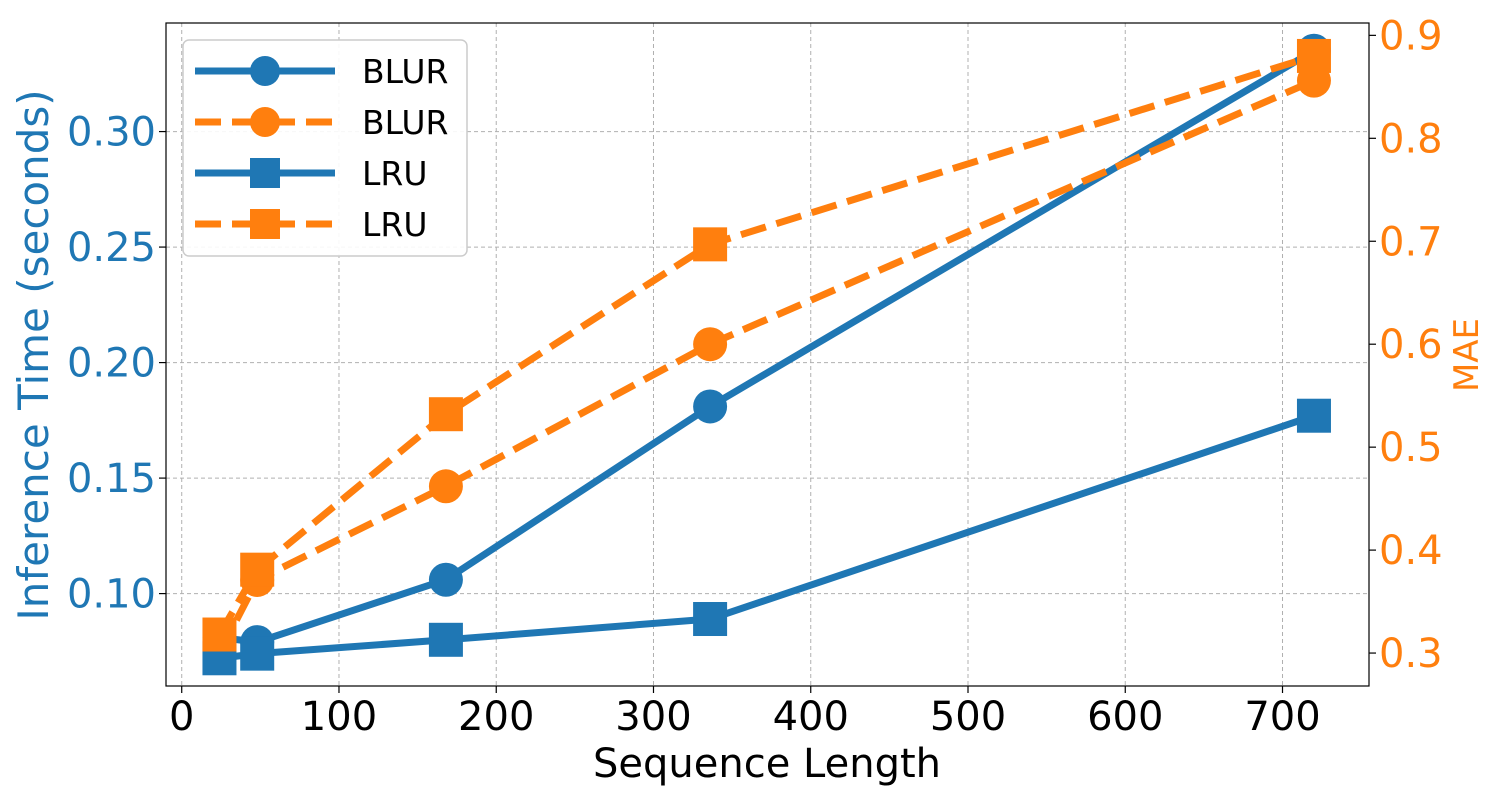 This screenshot has height=800, width=1500. What do you see at coordinates (1411, 242) in the screenshot?
I see `y-right-tick-label: 0.7` at bounding box center [1411, 242].